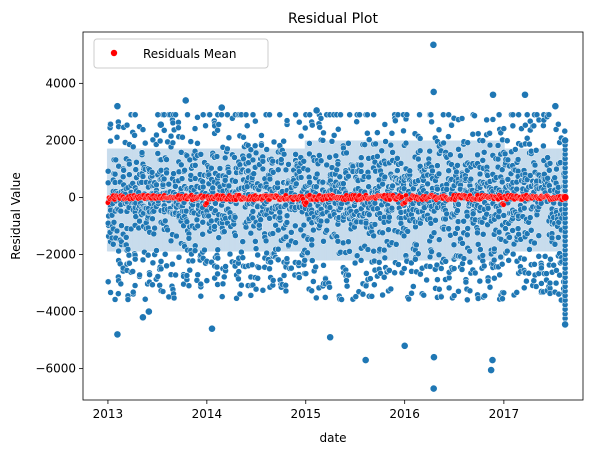 This screenshot has height=455, width=592. I want to click on x-tick-label: 2015, so click(305, 414).